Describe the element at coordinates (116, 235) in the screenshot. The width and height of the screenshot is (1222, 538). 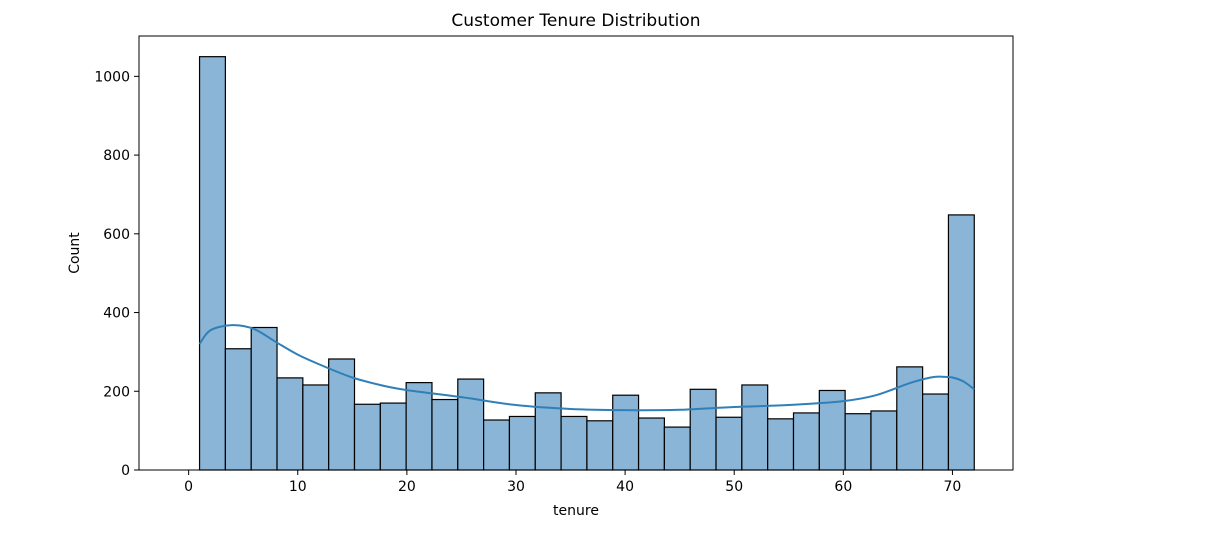
I see `y-tick-label: 600` at that location.